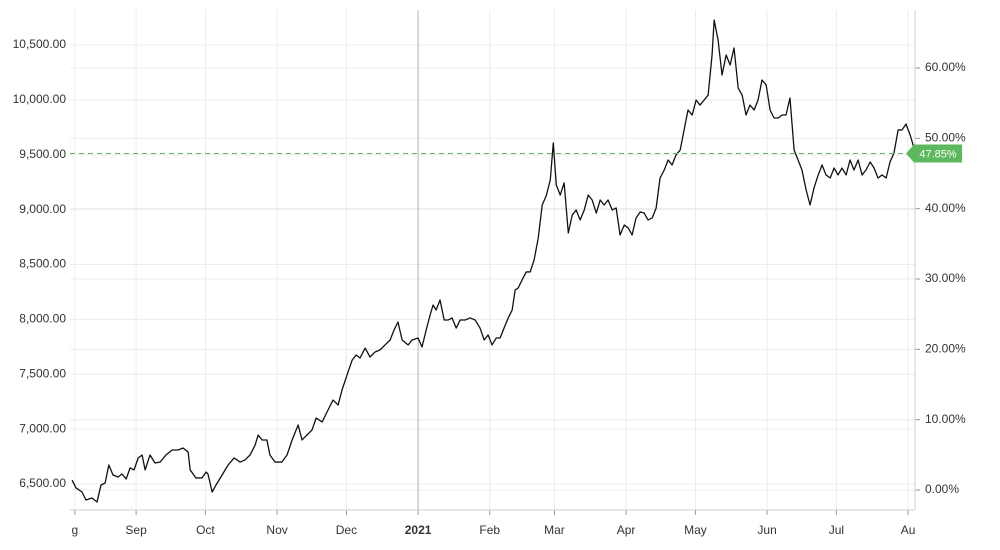 The image size is (1000, 550). What do you see at coordinates (945, 208) in the screenshot?
I see `y2-tick-label: 40.00%` at bounding box center [945, 208].